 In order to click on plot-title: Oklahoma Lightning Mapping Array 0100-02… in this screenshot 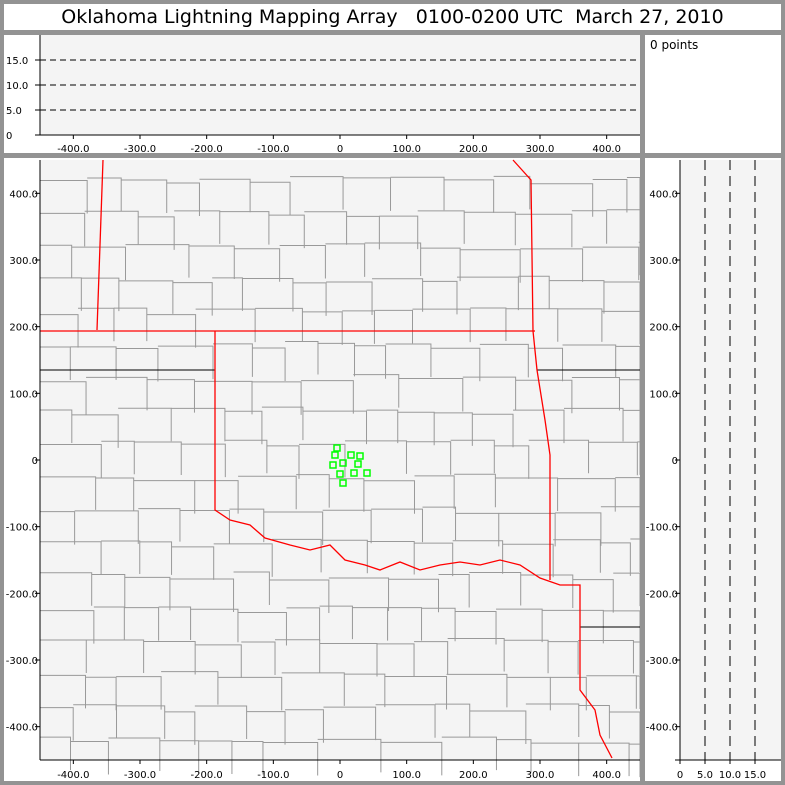, I will do `click(392, 17)`.